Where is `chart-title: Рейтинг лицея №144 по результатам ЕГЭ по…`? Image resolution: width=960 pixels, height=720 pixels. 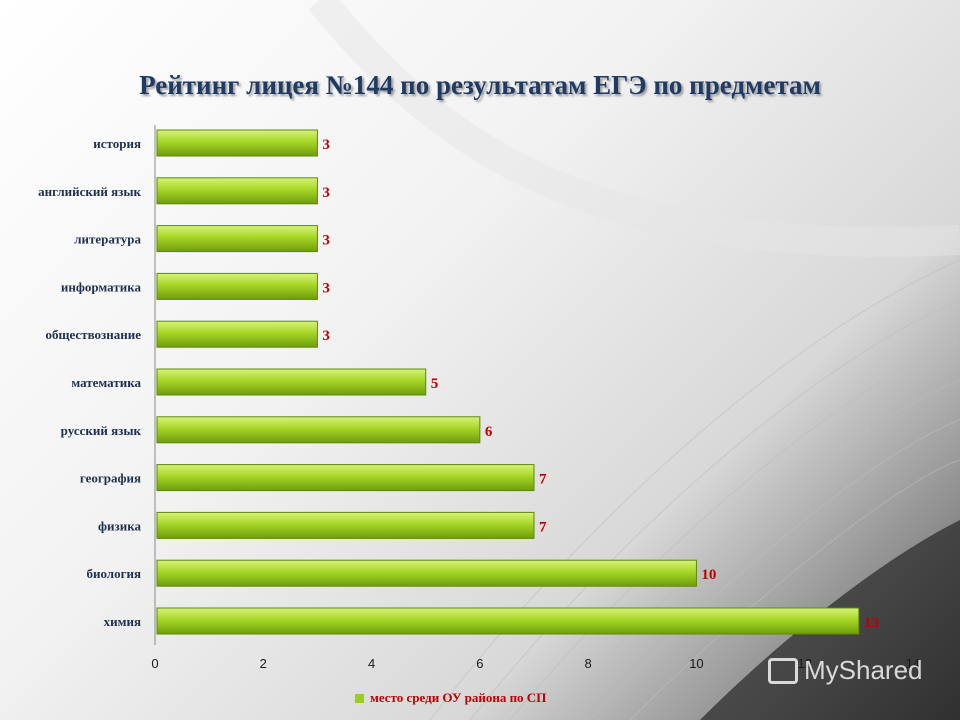 chart-title: Рейтинг лицея №144 по результатам ЕГЭ по… is located at coordinates (480, 85).